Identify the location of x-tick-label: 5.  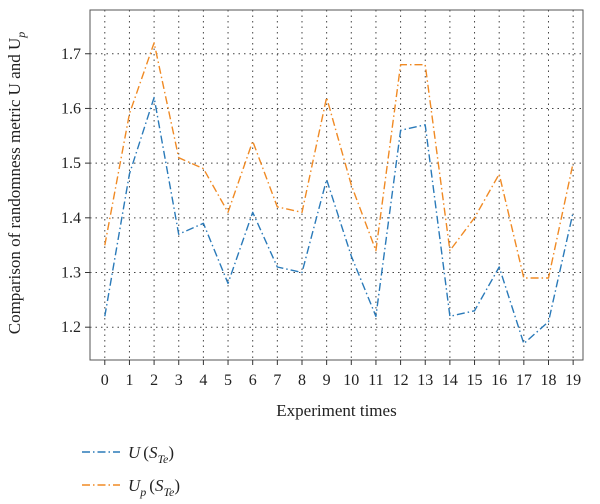
(228, 380).